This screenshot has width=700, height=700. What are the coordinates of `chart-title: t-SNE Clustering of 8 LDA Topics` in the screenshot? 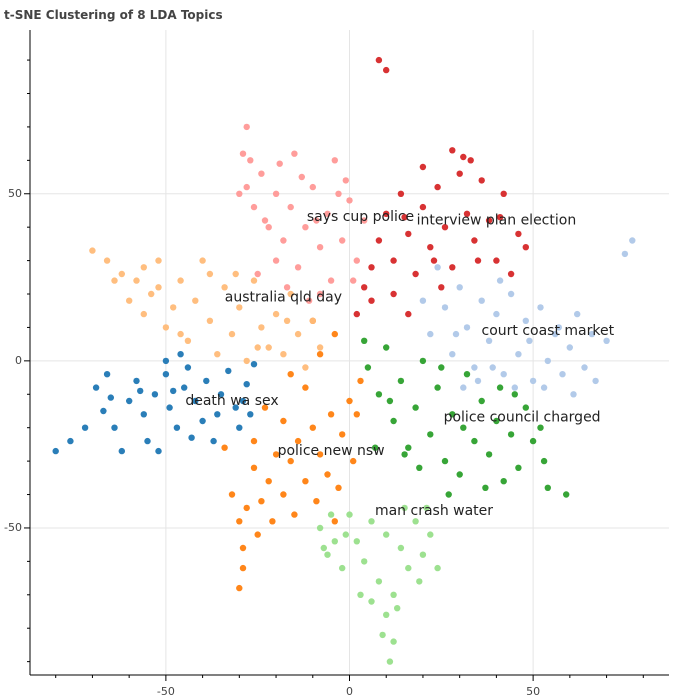 It's located at (113, 15).